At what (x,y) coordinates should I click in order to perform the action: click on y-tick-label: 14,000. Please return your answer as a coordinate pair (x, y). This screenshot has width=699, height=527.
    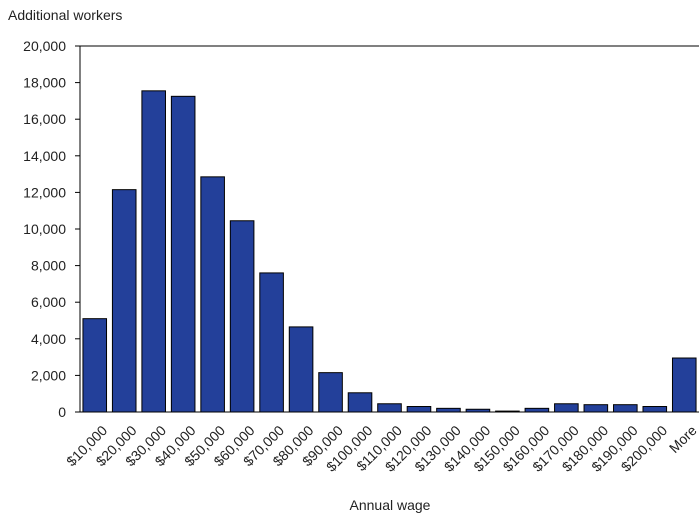
    Looking at the image, I should click on (44, 156).